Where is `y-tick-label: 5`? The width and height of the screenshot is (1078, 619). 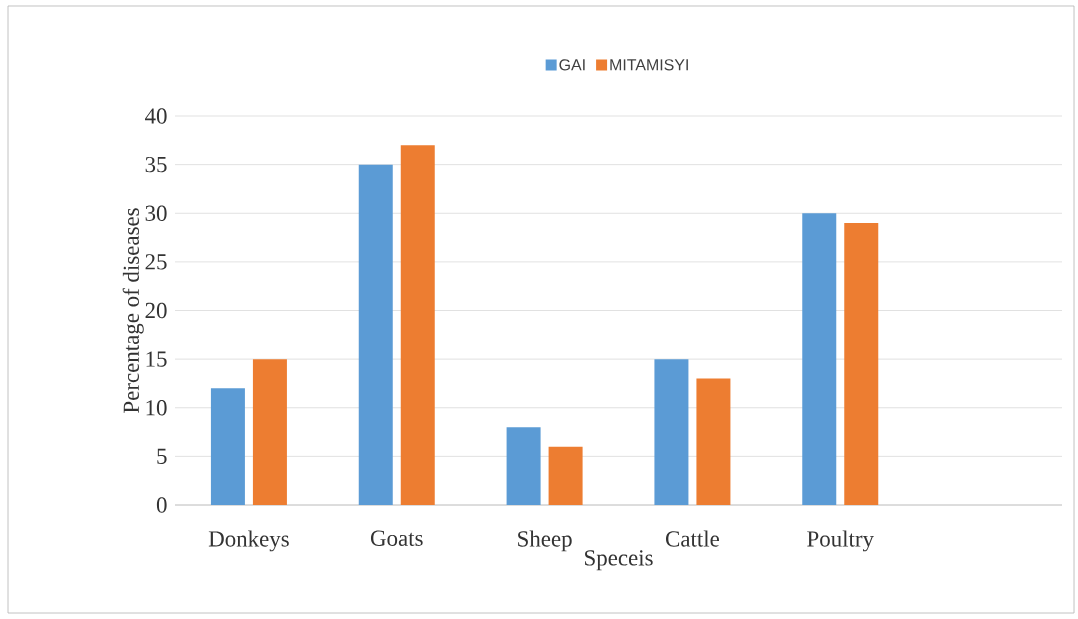
y-tick-label: 5 is located at coordinates (162, 456).